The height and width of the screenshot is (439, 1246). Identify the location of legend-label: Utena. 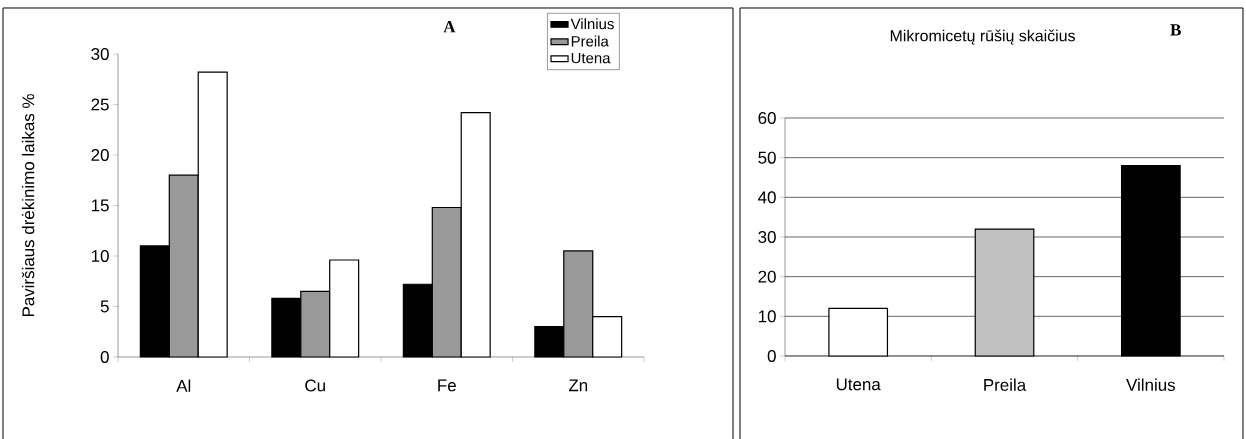
(591, 58).